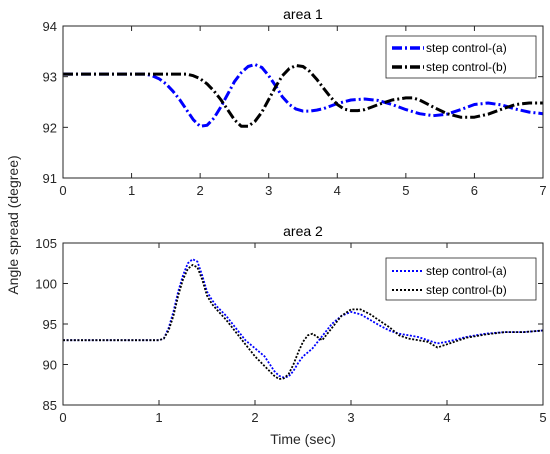 The width and height of the screenshot is (550, 454). Describe the element at coordinates (466, 271) in the screenshot. I see `legend-label-area-2-series-a: step control-(a)` at that location.